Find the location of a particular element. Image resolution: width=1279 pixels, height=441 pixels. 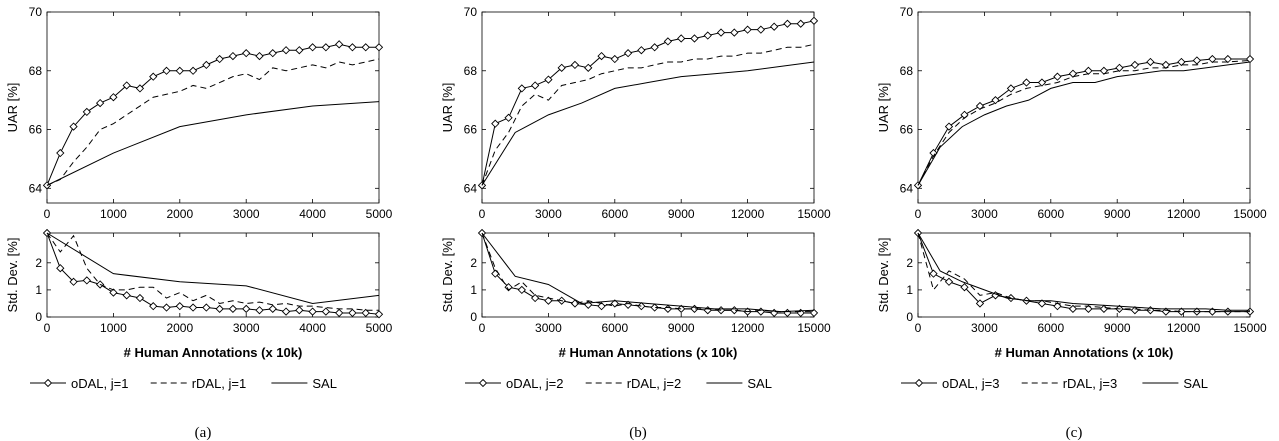

uar-plot: 0 3000 6000 9000 12000 15000 64 66 68 70 UAR [%] is located at coordinates (635, 113).